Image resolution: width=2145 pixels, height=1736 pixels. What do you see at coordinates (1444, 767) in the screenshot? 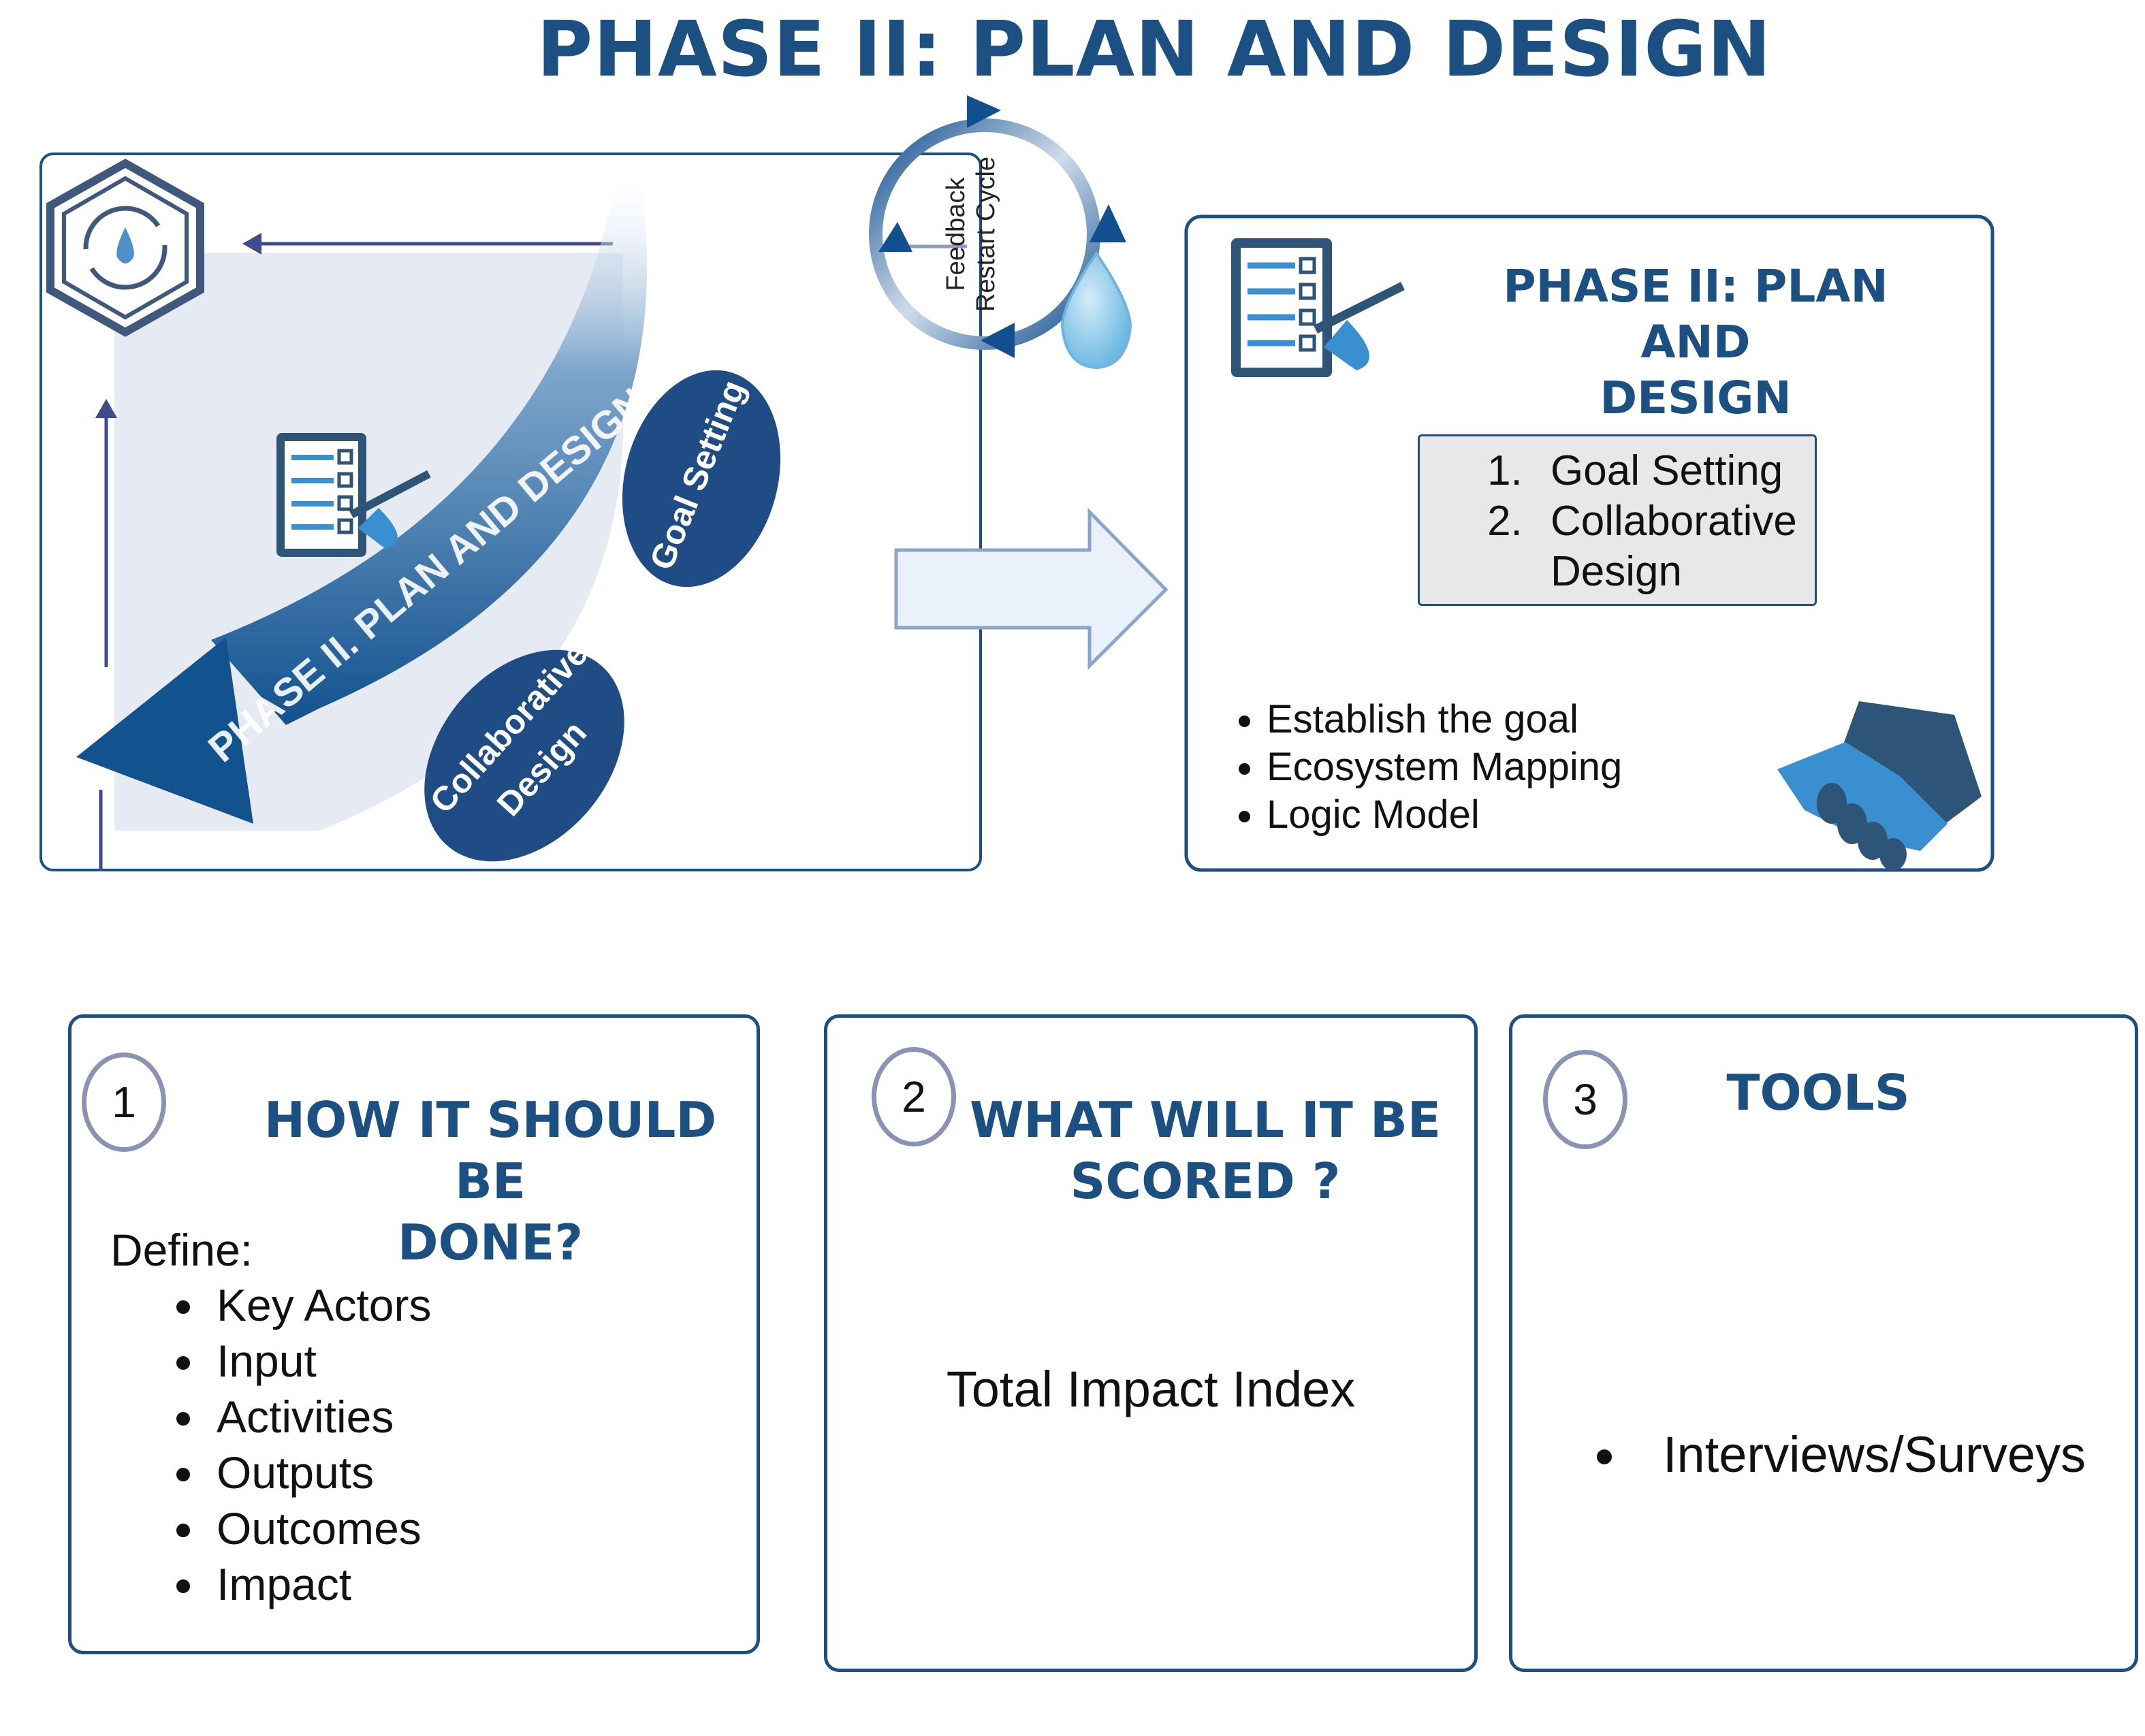
I see `summary-bullet-item: Ecosystem Mapping` at bounding box center [1444, 767].